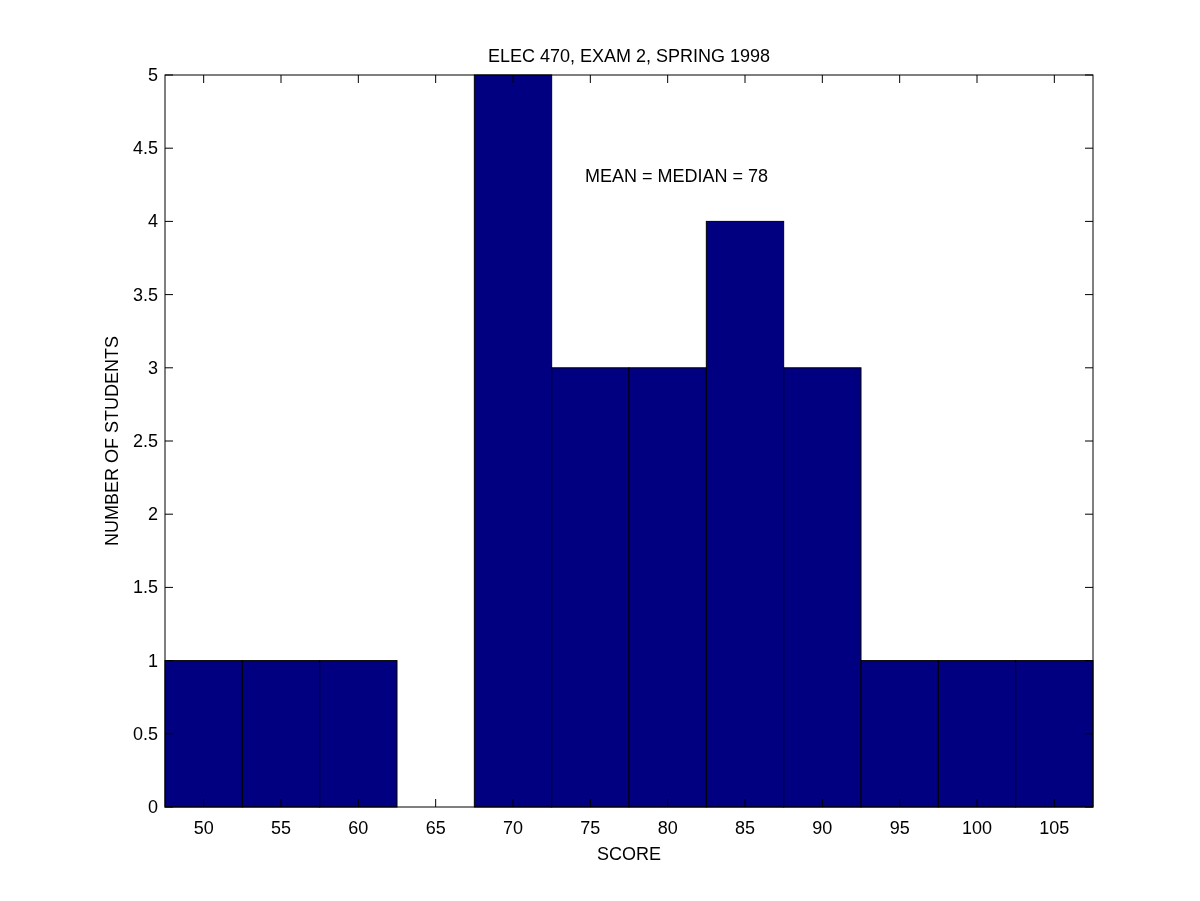  Describe the element at coordinates (435, 828) in the screenshot. I see `x-tick-label: 65` at that location.